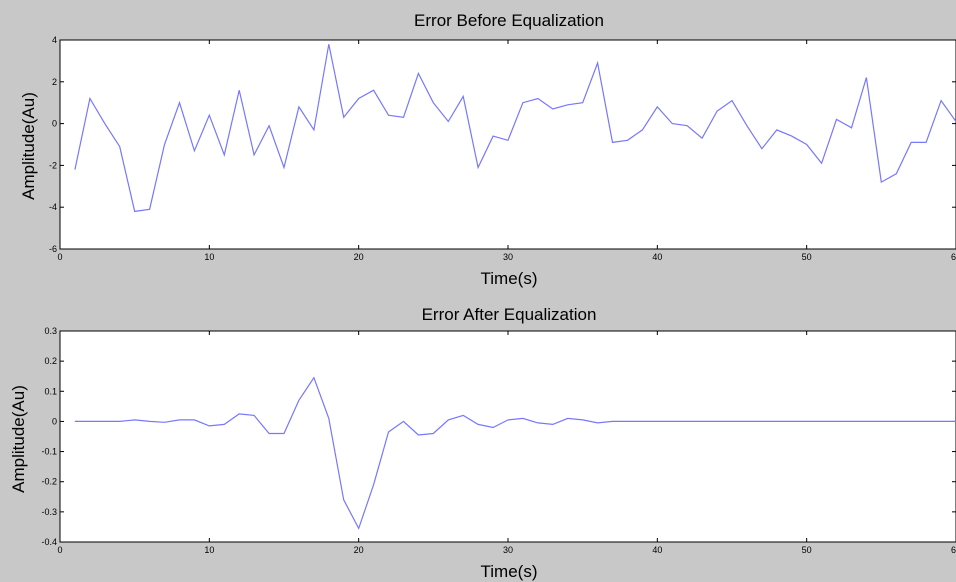  I want to click on chart-title: Error After Equalization, so click(509, 314).